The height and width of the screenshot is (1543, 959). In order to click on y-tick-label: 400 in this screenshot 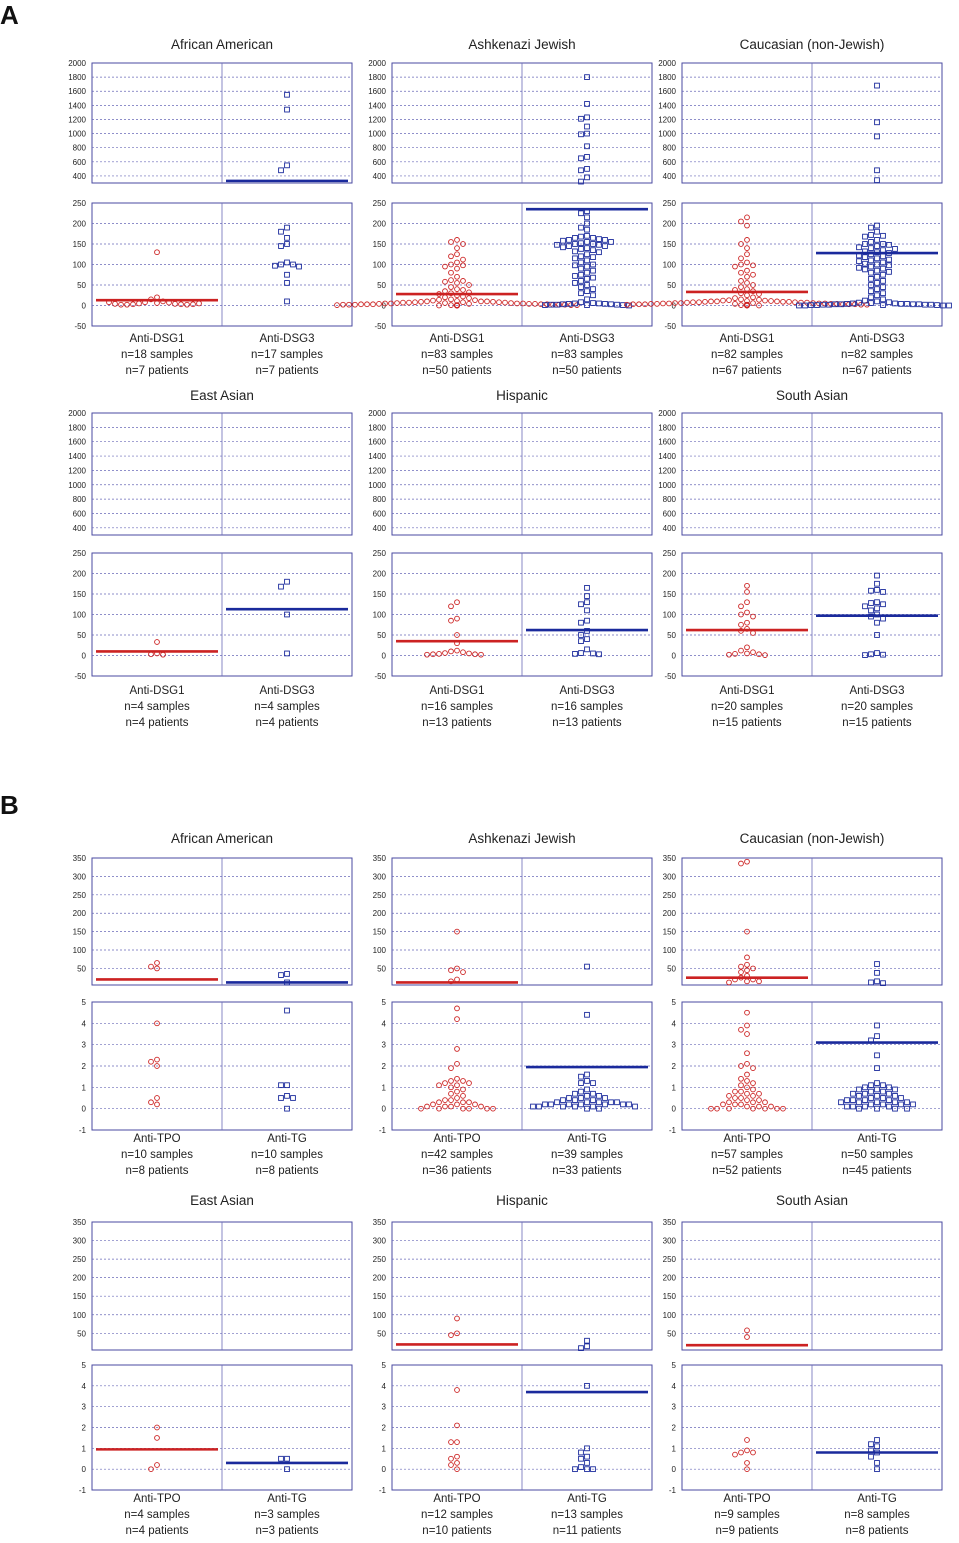, I will do `click(670, 528)`.